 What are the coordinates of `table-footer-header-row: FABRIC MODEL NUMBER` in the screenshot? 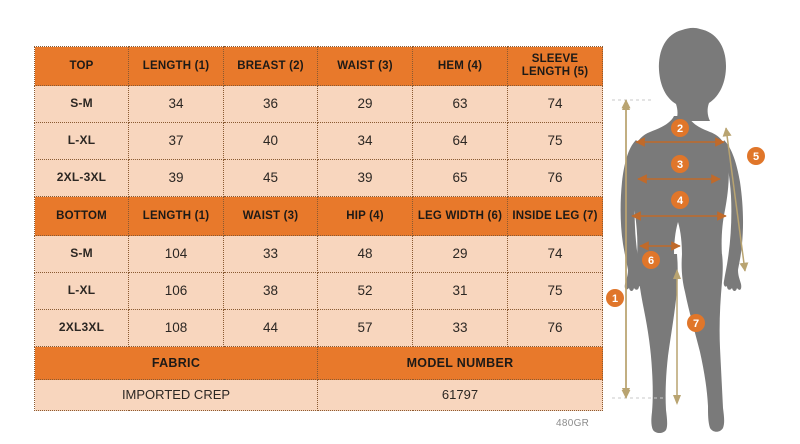 It's located at (318, 363).